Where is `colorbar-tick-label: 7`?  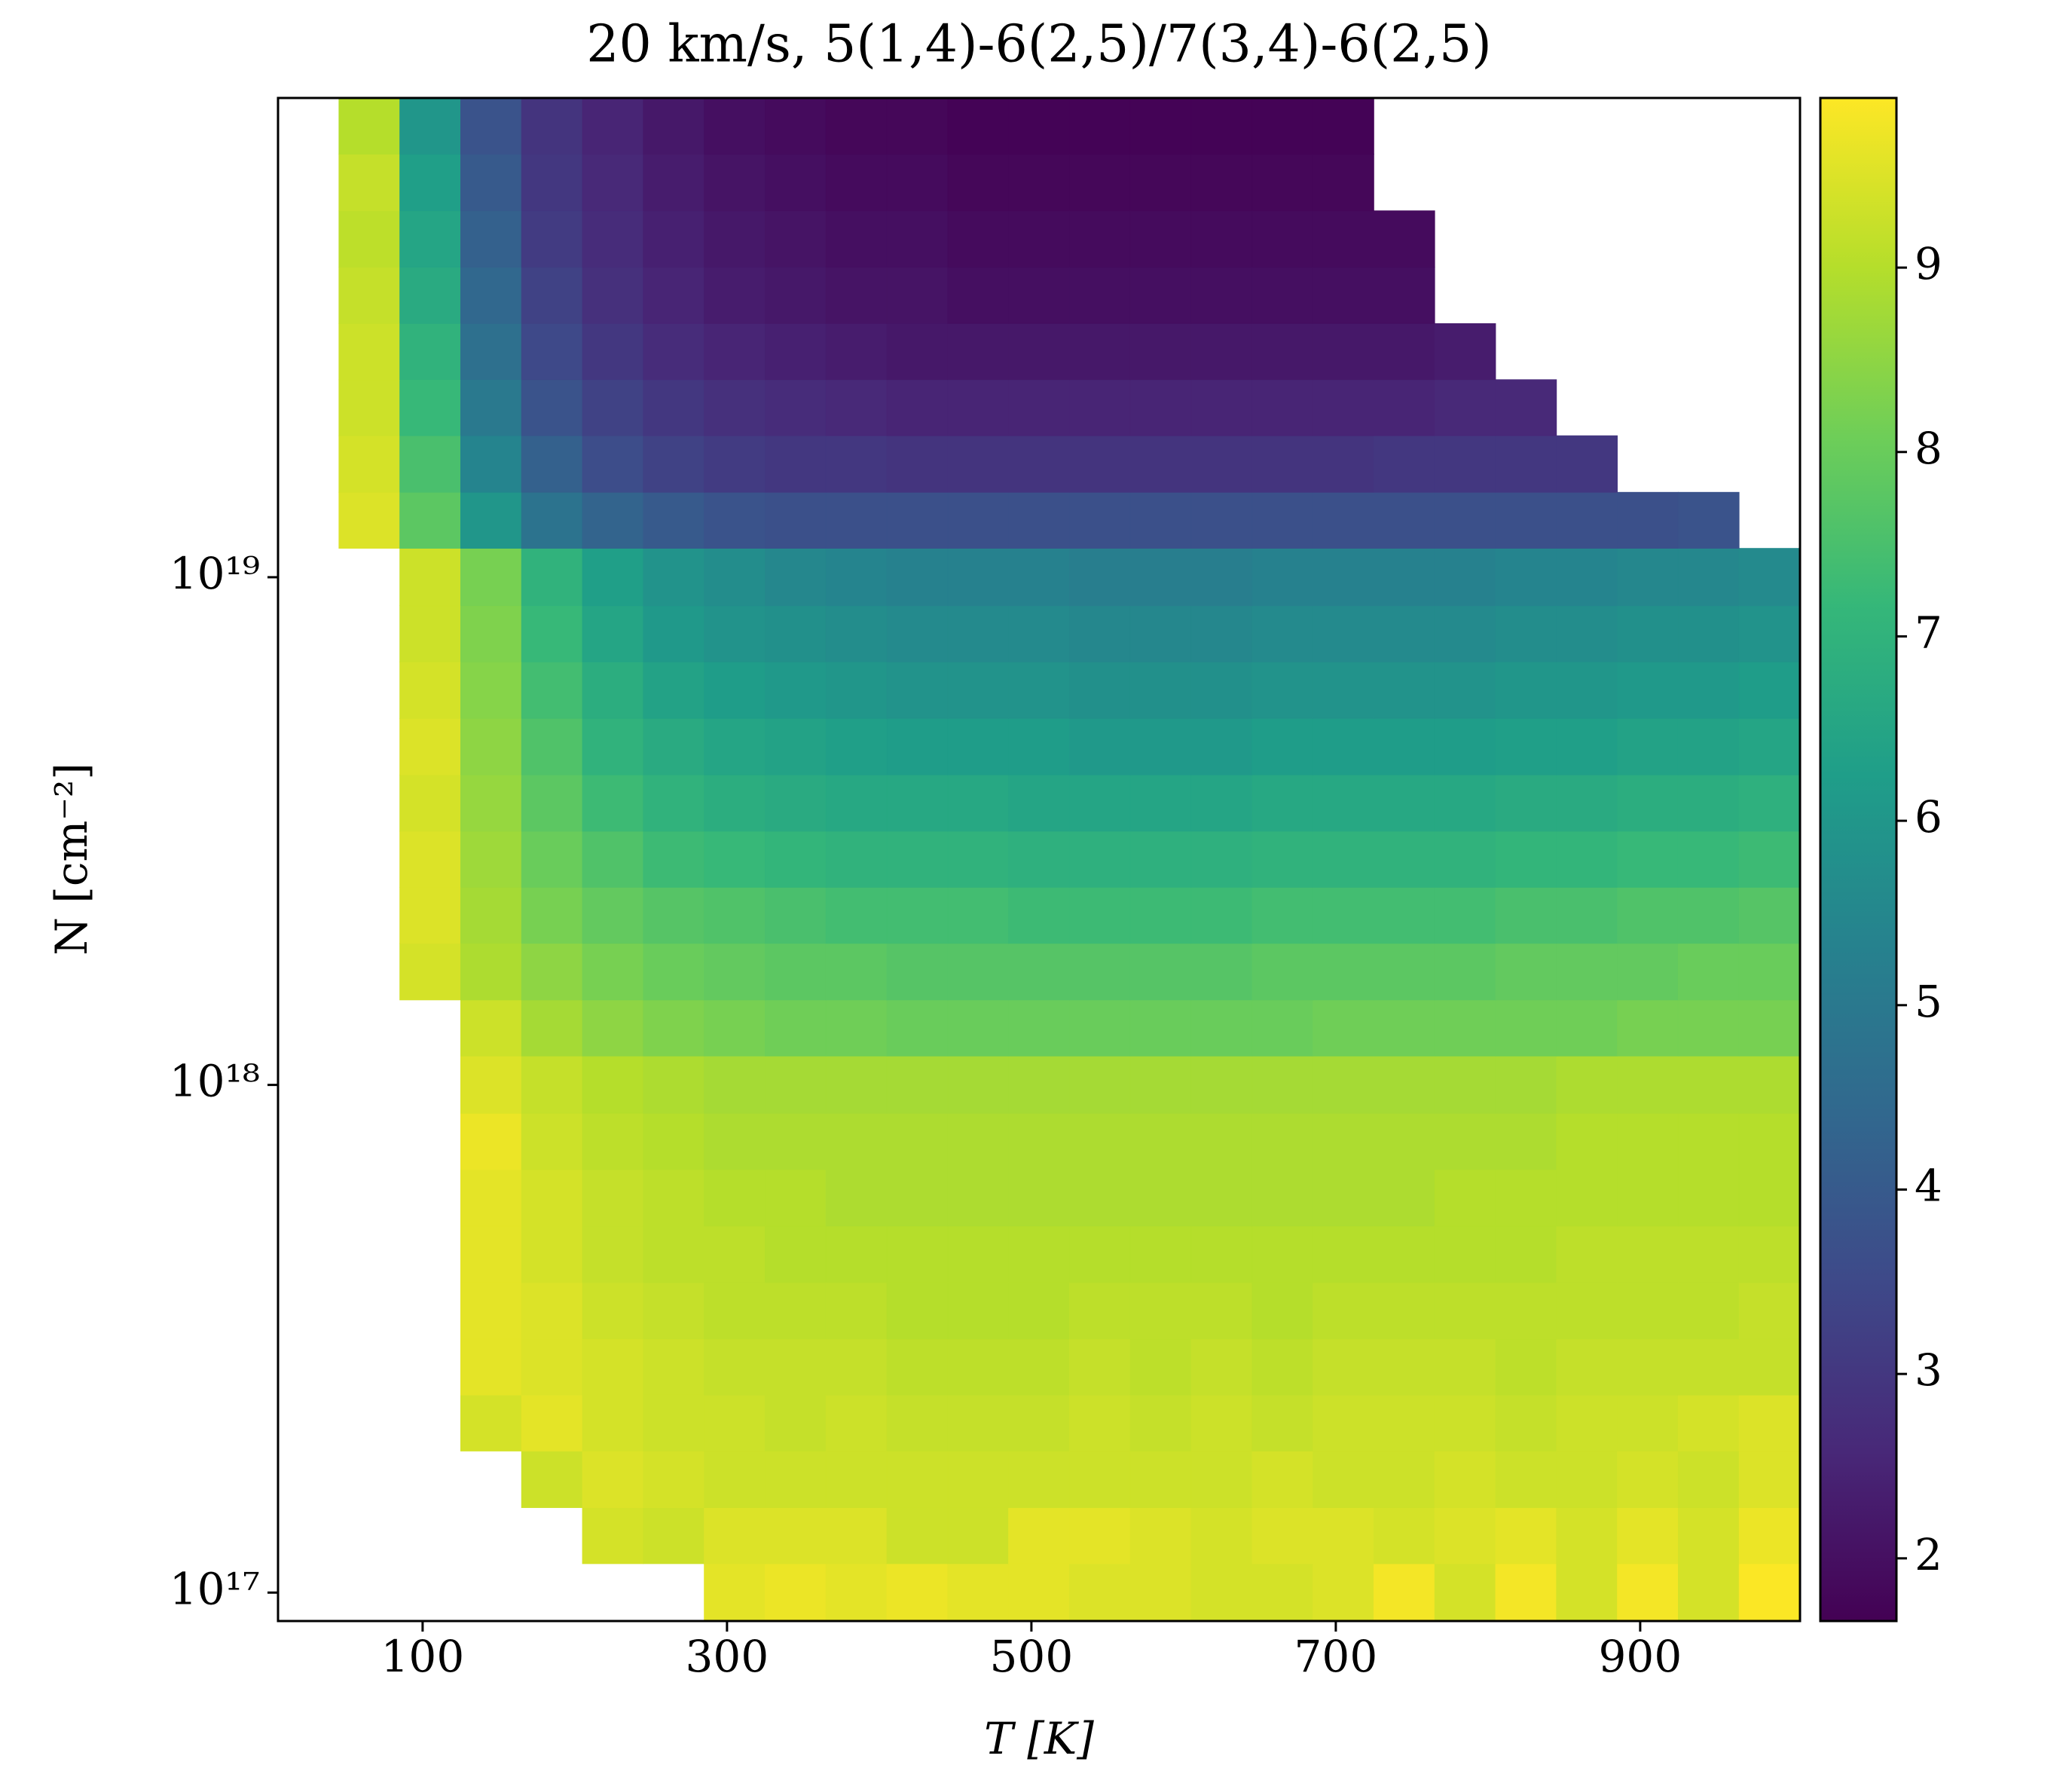 colorbar-tick-label: 7 is located at coordinates (1929, 632).